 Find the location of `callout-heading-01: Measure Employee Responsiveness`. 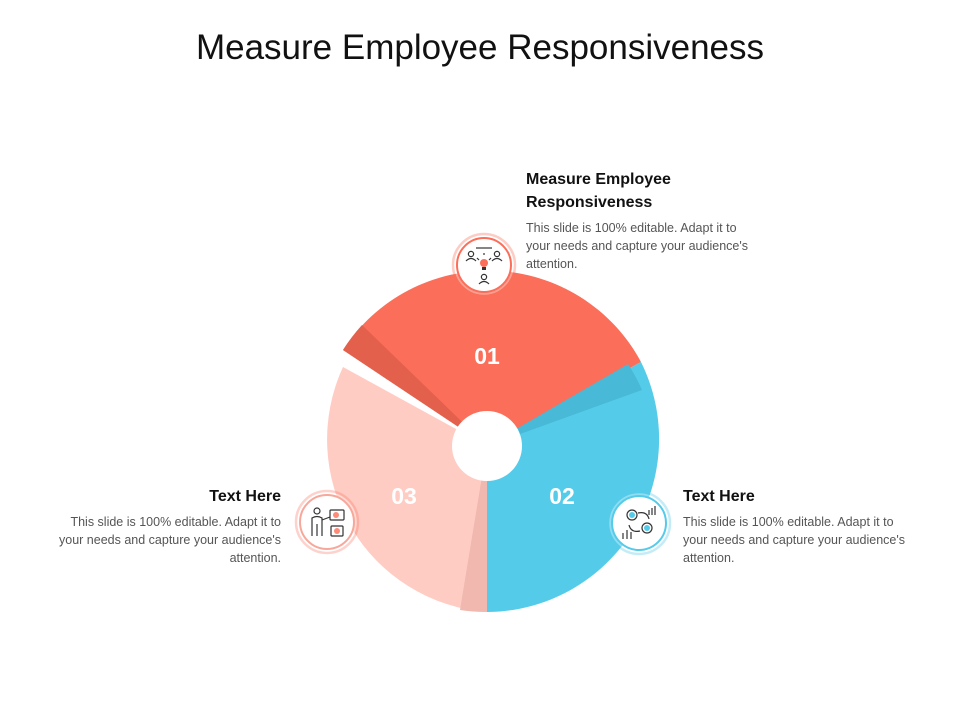

callout-heading-01: Measure Employee Responsiveness is located at coordinates (598, 191).